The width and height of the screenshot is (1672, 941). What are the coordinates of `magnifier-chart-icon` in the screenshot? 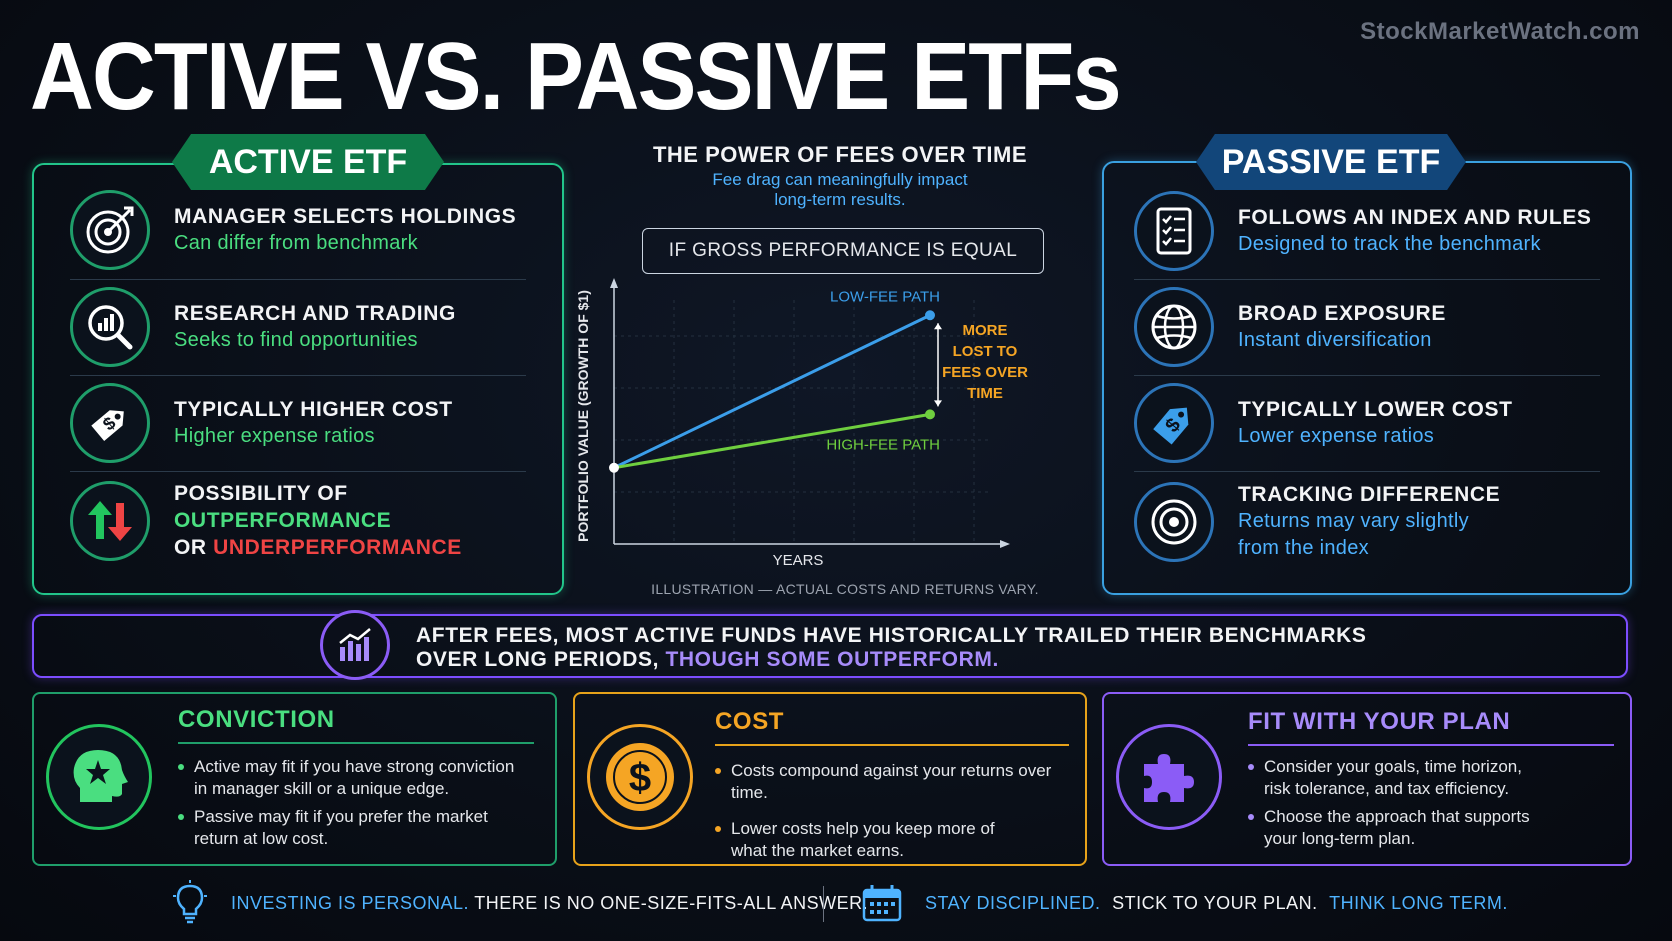 It's located at (110, 327).